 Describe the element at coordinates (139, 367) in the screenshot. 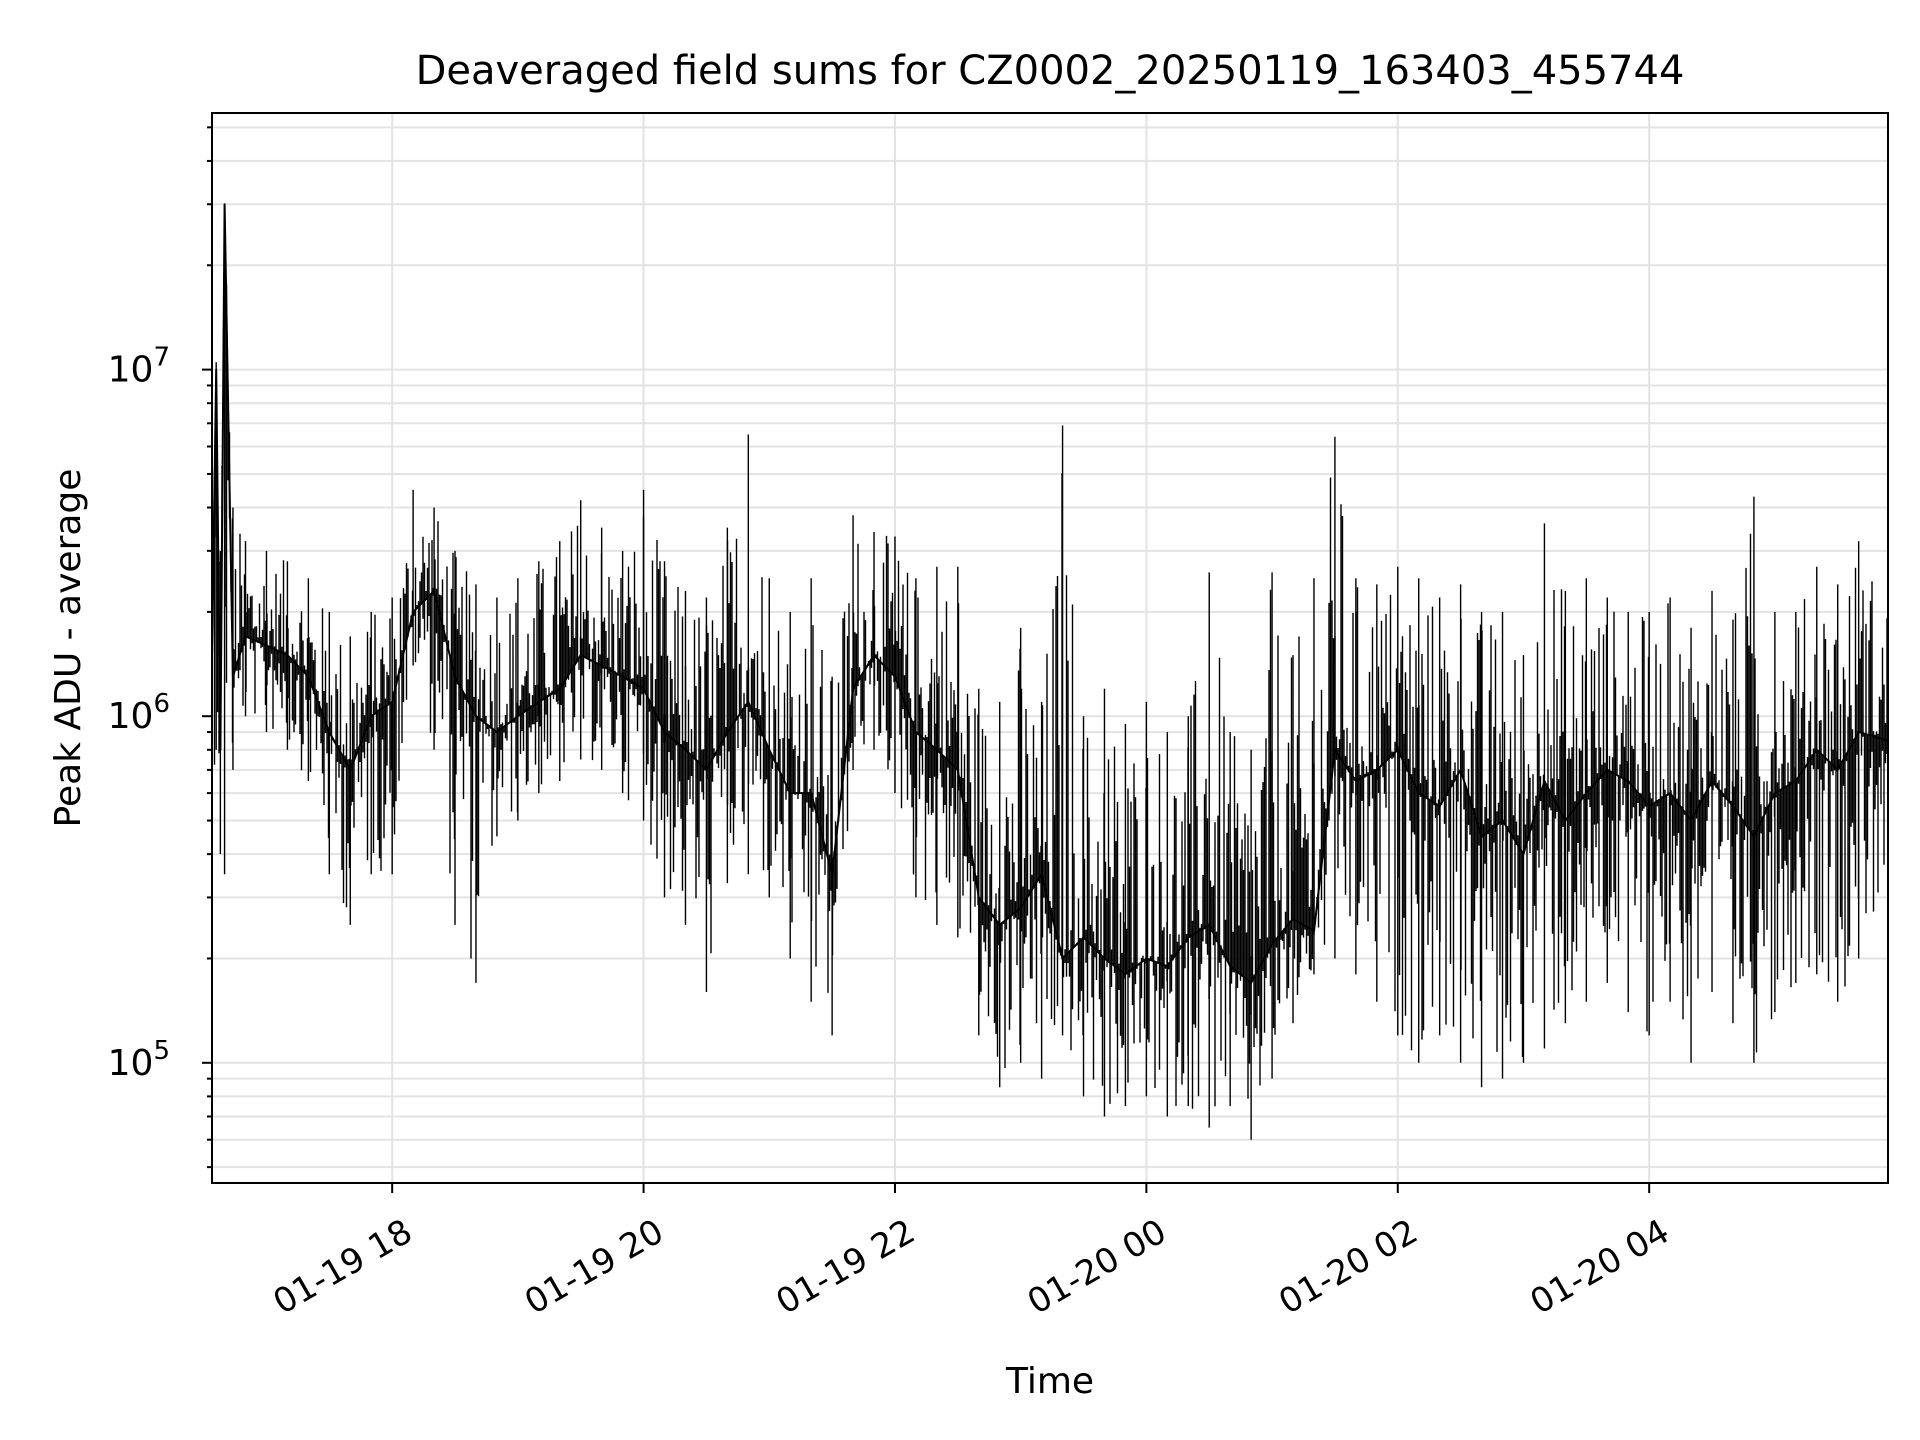

I see `y-tick-label: 10⁷` at that location.